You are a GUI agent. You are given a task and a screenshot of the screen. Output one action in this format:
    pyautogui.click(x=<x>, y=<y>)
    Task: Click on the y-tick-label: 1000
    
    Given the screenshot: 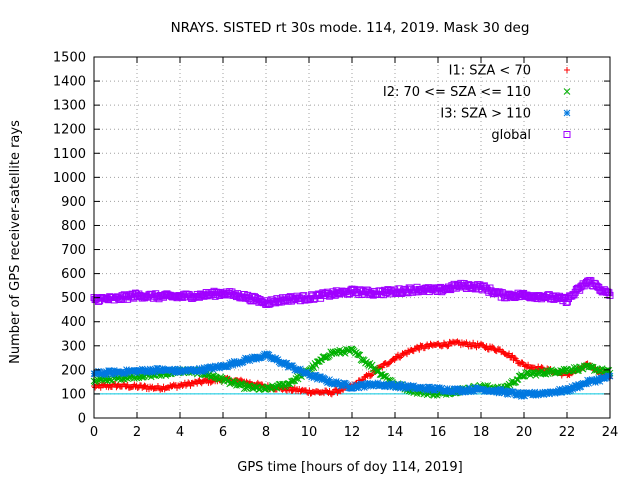 What is the action you would take?
    pyautogui.click(x=69, y=178)
    